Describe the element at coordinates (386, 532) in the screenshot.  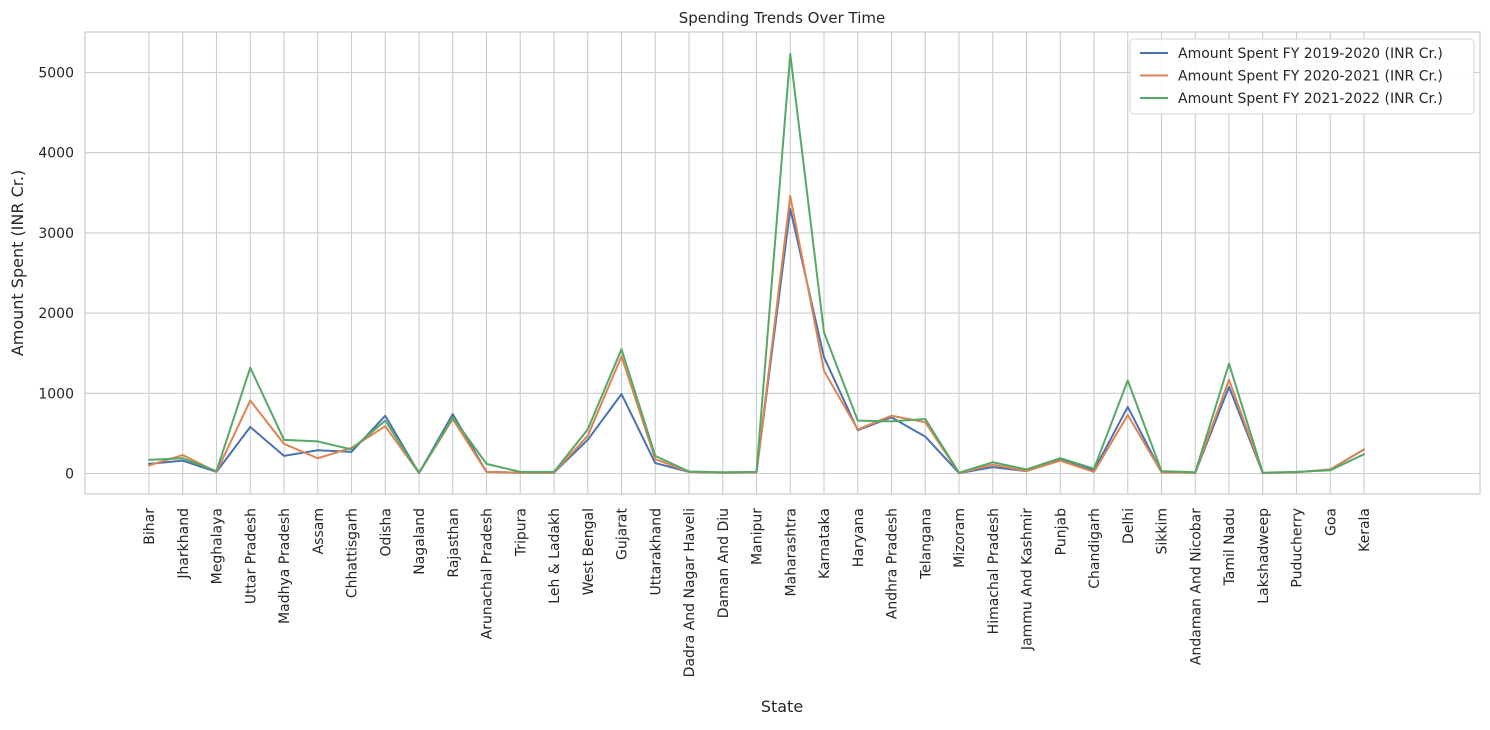
I see `x-tick-label: Odisha` at that location.